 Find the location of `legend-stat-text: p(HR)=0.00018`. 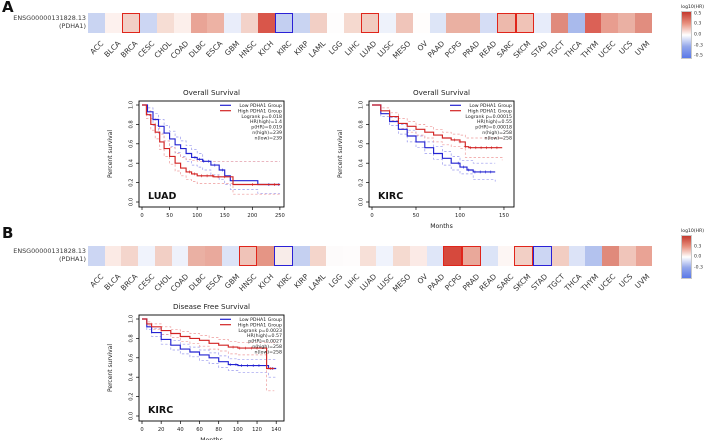

legend-stat-text: p(HR)=0.00018 is located at coordinates (493, 128).